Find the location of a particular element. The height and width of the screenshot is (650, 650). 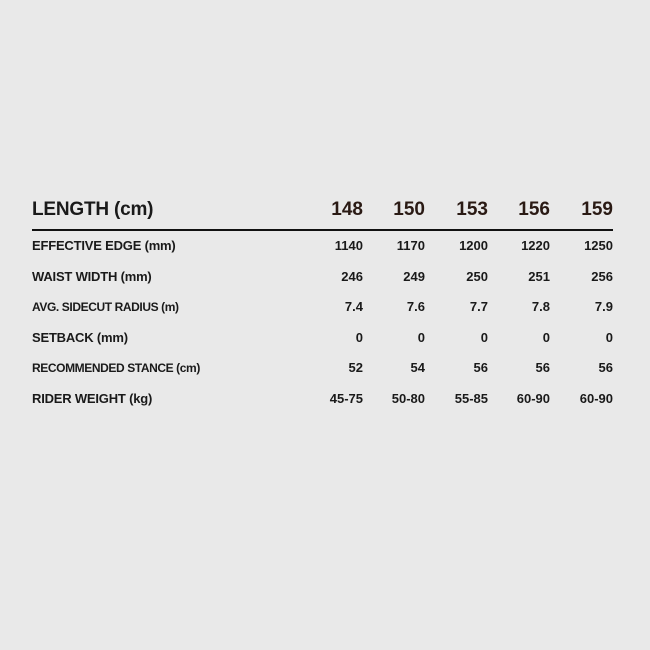

cell: 50-80 is located at coordinates (408, 398).